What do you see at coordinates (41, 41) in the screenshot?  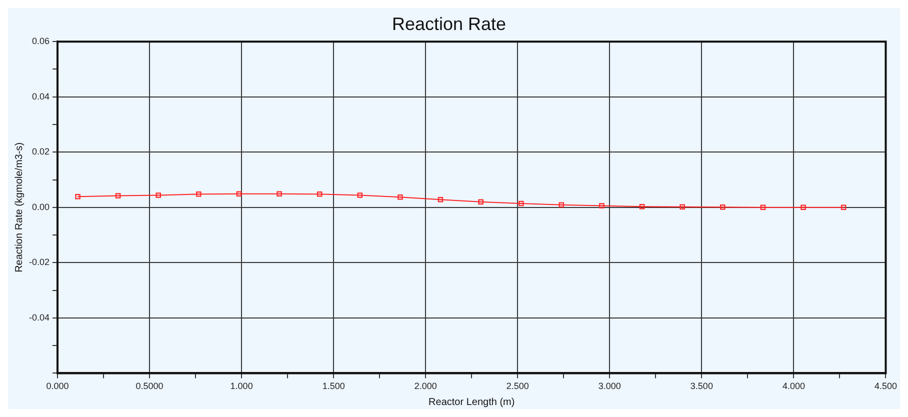 I see `y-tick-label: 0.06` at bounding box center [41, 41].